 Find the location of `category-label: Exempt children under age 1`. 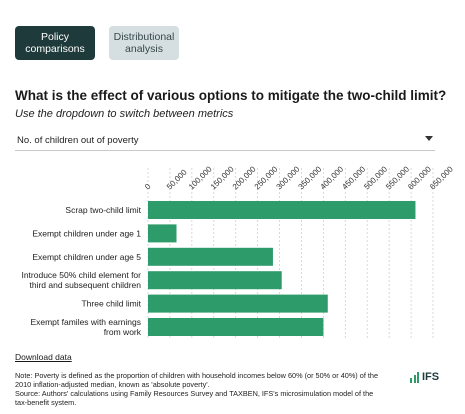

category-label: Exempt children under age 1 is located at coordinates (86, 233).